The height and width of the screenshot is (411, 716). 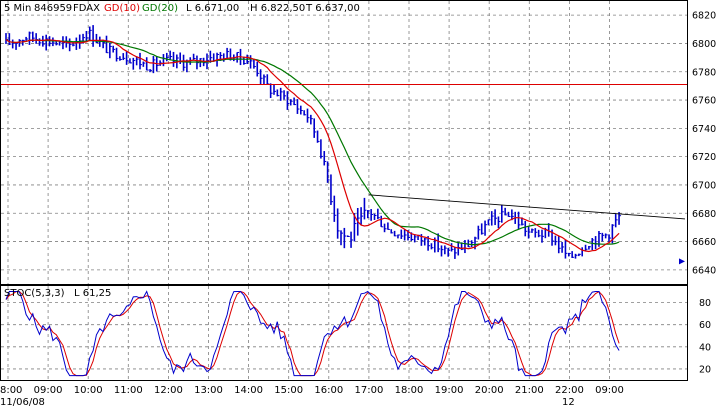 I want to click on day-label: 12, so click(x=568, y=402).